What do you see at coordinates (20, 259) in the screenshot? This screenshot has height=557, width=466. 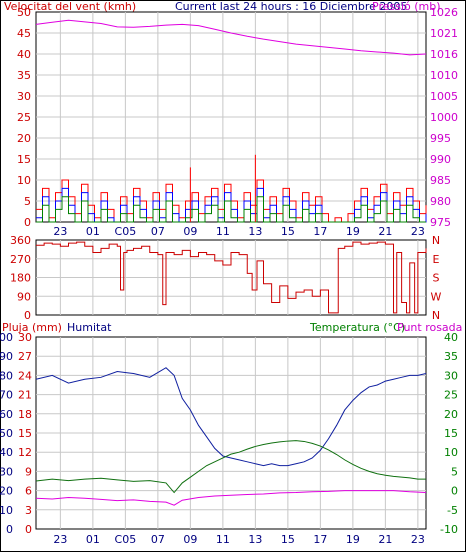 I see `y-tick-label-direction: 270` at bounding box center [20, 259].